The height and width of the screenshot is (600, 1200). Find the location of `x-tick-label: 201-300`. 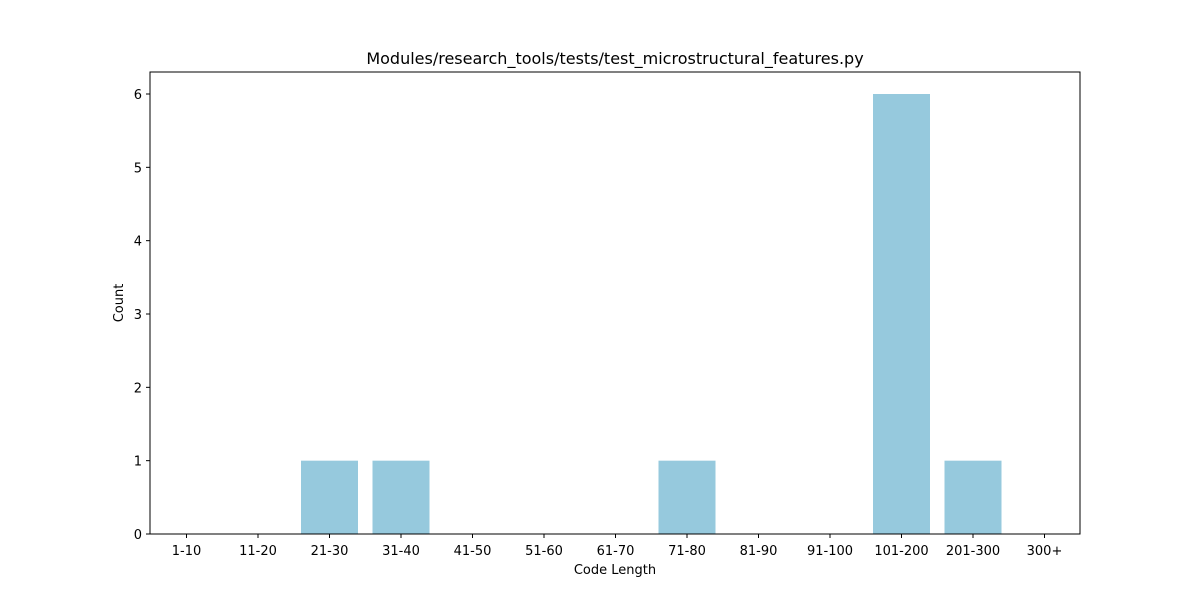

x-tick-label: 201-300 is located at coordinates (973, 551).